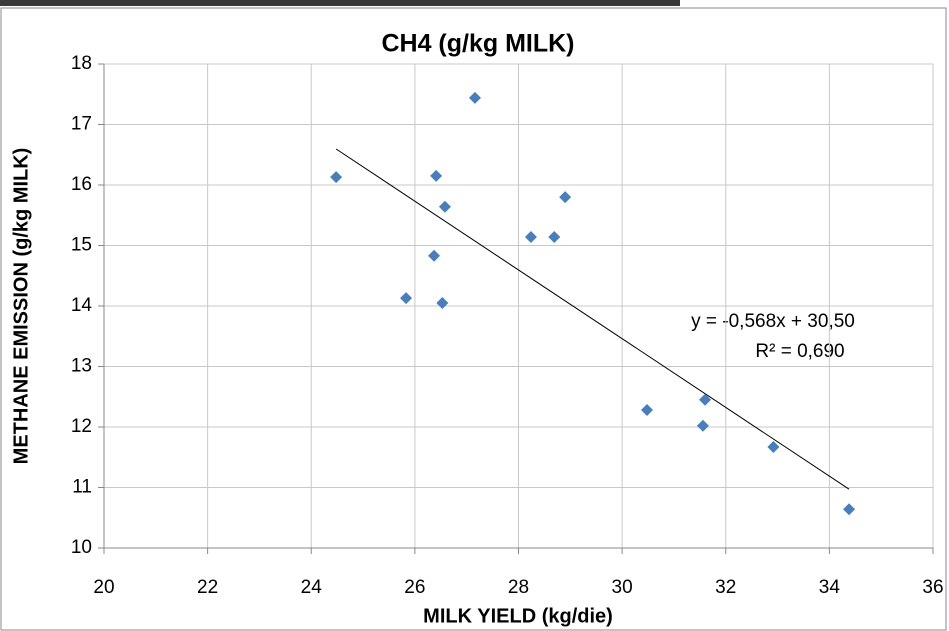 The width and height of the screenshot is (949, 631). Describe the element at coordinates (207, 587) in the screenshot. I see `x-tick-label: 22` at that location.